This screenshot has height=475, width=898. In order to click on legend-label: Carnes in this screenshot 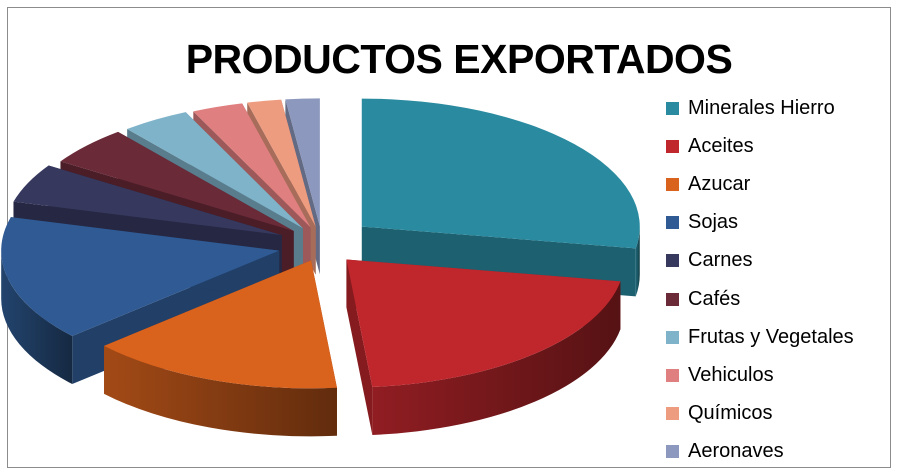, I will do `click(720, 260)`.